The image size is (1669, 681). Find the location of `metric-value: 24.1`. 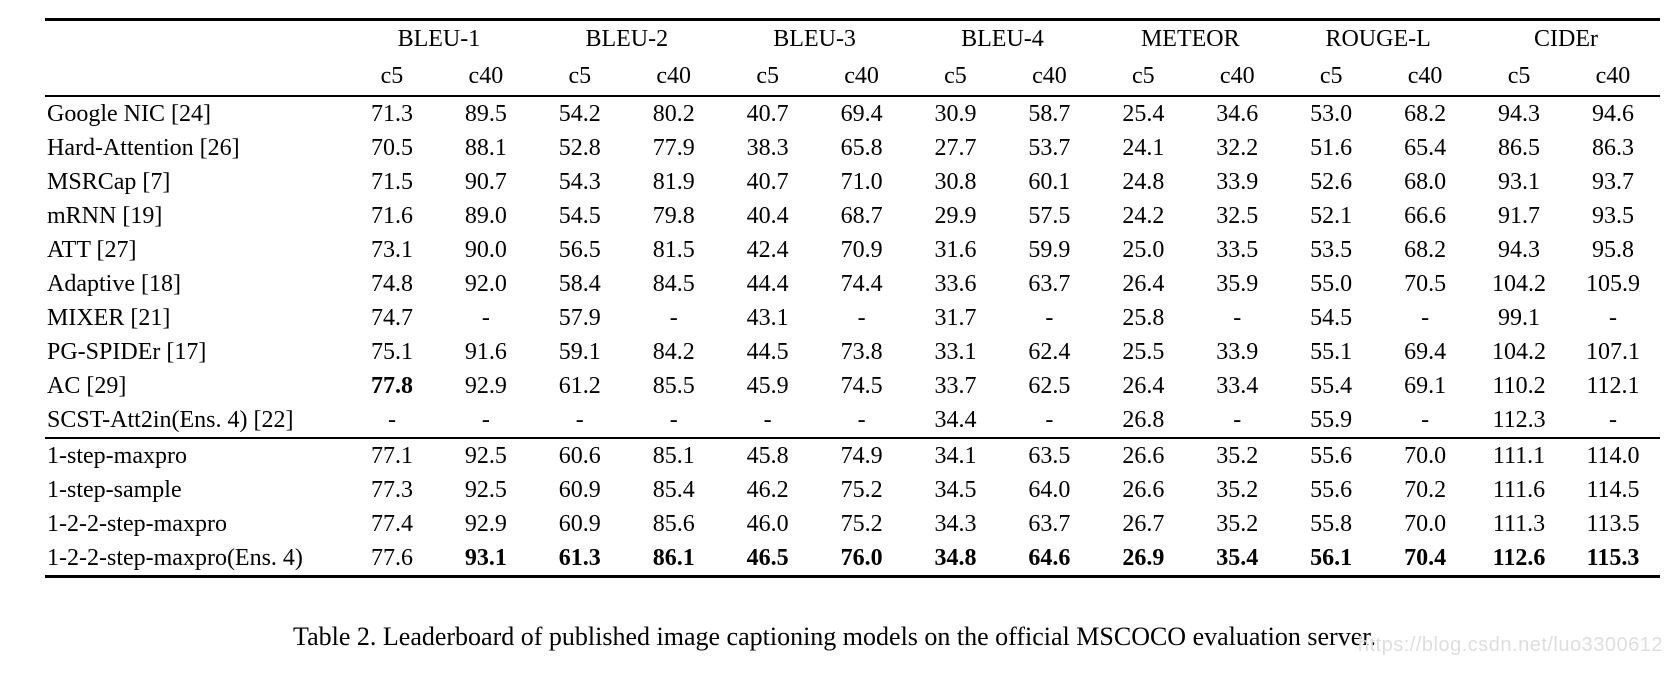

metric-value: 24.1 is located at coordinates (1143, 147).